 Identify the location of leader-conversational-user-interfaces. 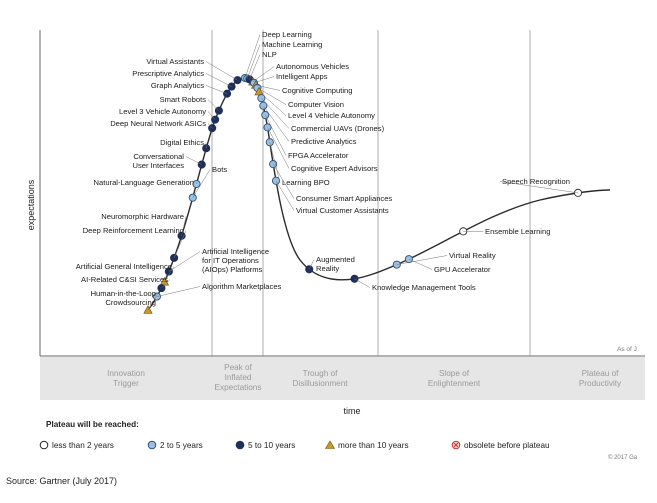
(194, 161).